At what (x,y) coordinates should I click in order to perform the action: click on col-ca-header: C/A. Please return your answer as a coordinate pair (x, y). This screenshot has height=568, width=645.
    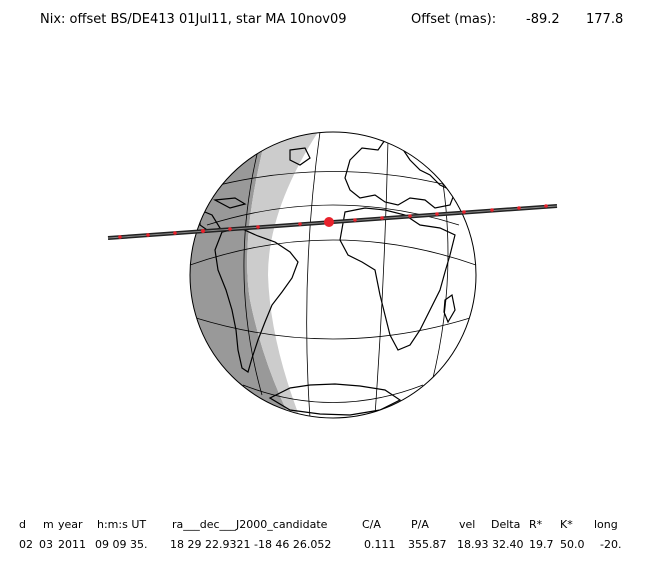
    Looking at the image, I should click on (371, 524).